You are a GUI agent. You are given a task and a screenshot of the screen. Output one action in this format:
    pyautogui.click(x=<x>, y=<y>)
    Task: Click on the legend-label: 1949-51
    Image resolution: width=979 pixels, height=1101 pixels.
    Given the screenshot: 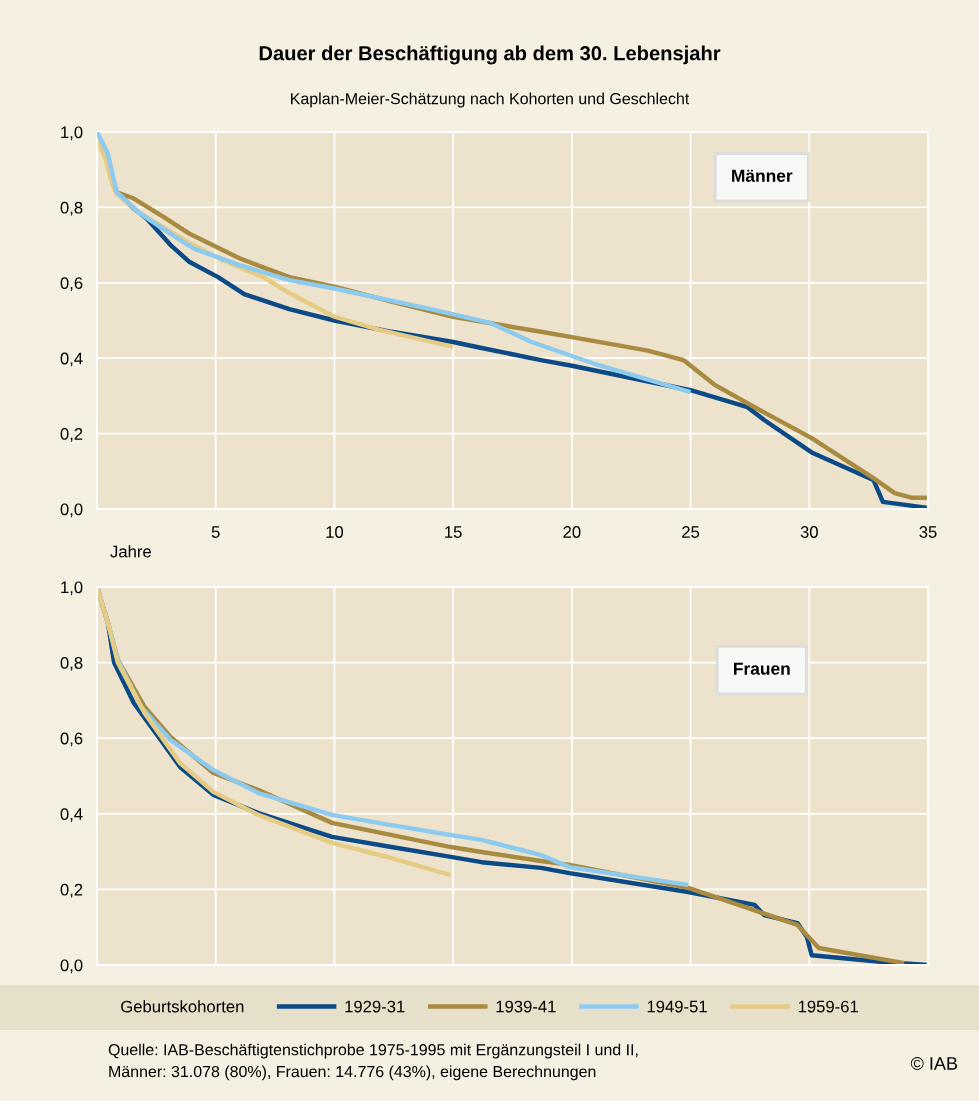 What is the action you would take?
    pyautogui.click(x=677, y=1006)
    